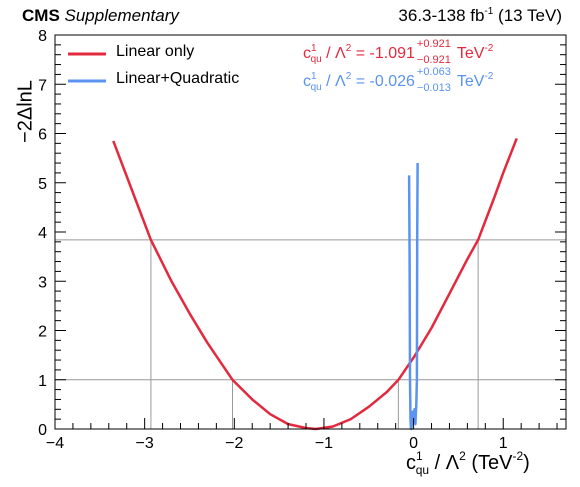 This screenshot has height=487, width=580. I want to click on result-quadratic: c1qu / Λ2 = -0.026 +0.063 −0.013 TeV-2, so click(398, 80).